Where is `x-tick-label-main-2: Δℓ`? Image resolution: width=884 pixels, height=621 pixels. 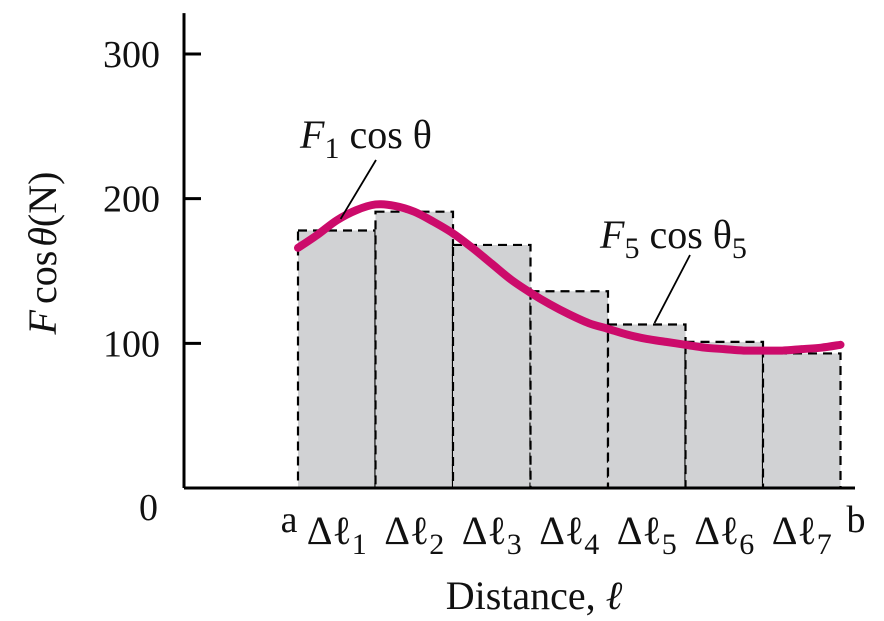
x-tick-label-main-2: Δℓ is located at coordinates (406, 530).